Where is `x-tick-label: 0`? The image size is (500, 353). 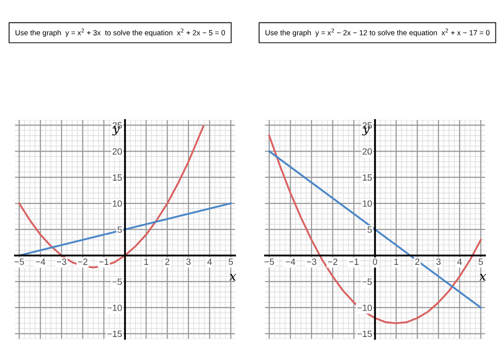
x-tick-label: 0 is located at coordinates (375, 261).